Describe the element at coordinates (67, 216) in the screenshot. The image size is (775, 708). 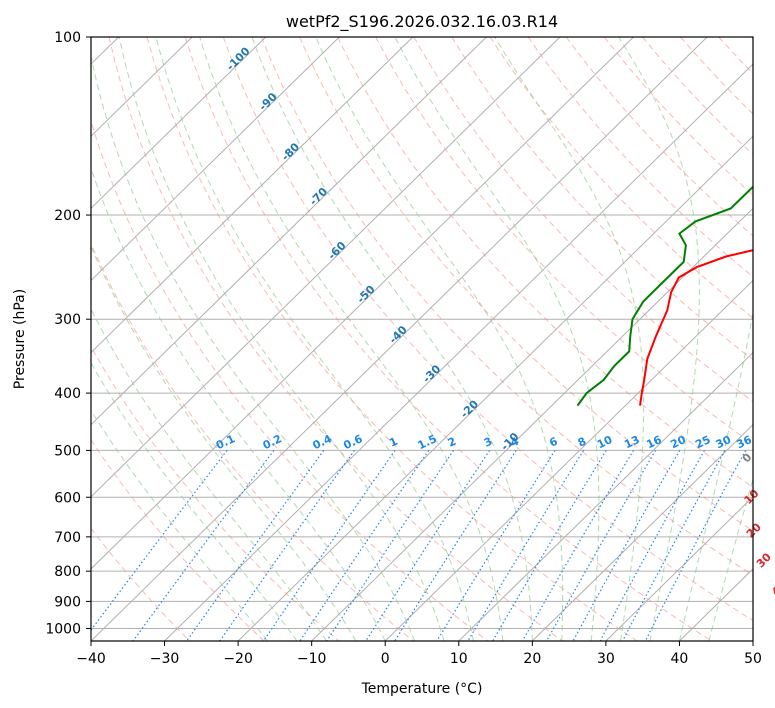
I see `y-tick-label: 200` at that location.